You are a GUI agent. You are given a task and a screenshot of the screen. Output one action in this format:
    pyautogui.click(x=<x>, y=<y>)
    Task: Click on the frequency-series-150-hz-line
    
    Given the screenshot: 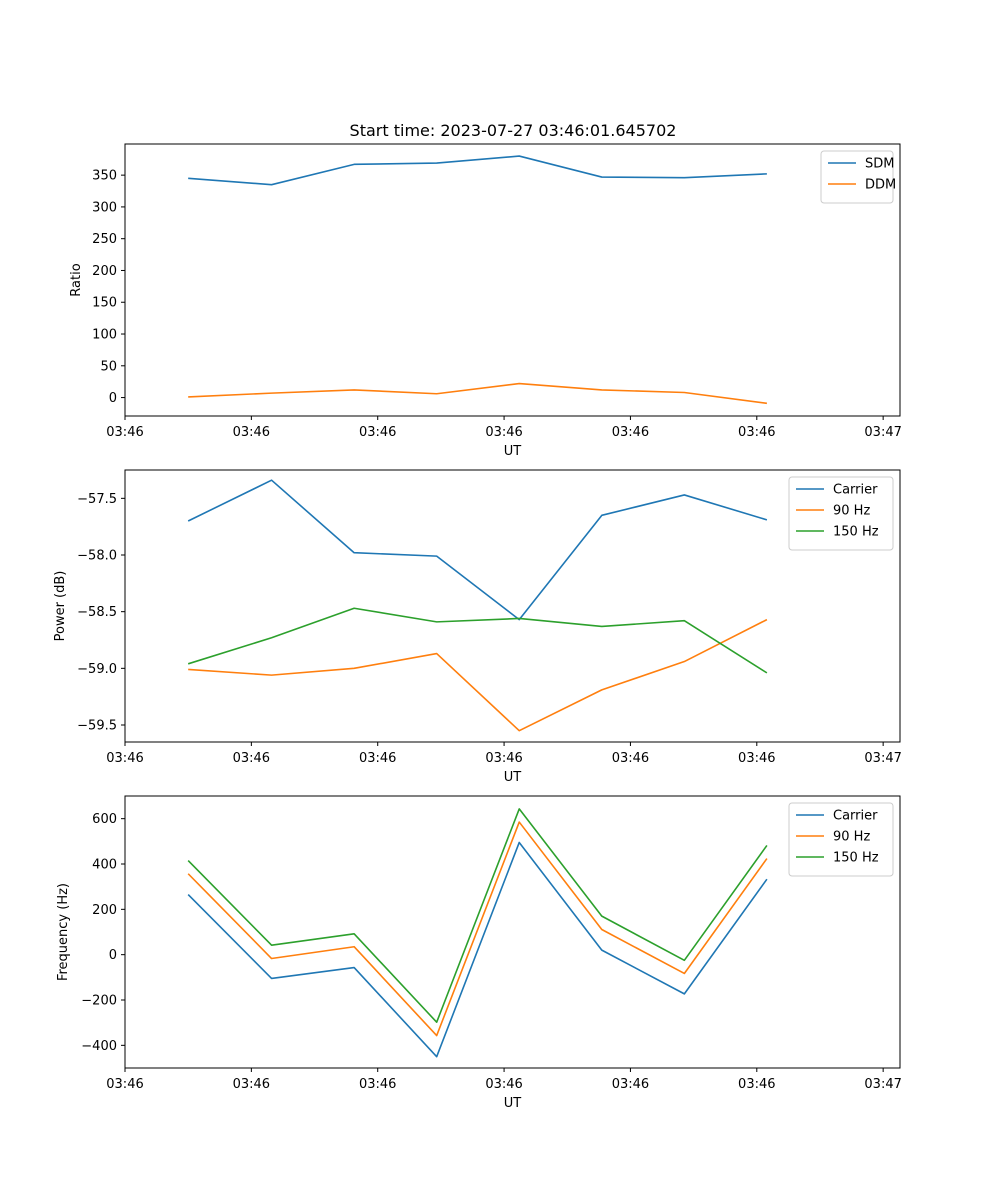 What is the action you would take?
    pyautogui.click(x=477, y=916)
    